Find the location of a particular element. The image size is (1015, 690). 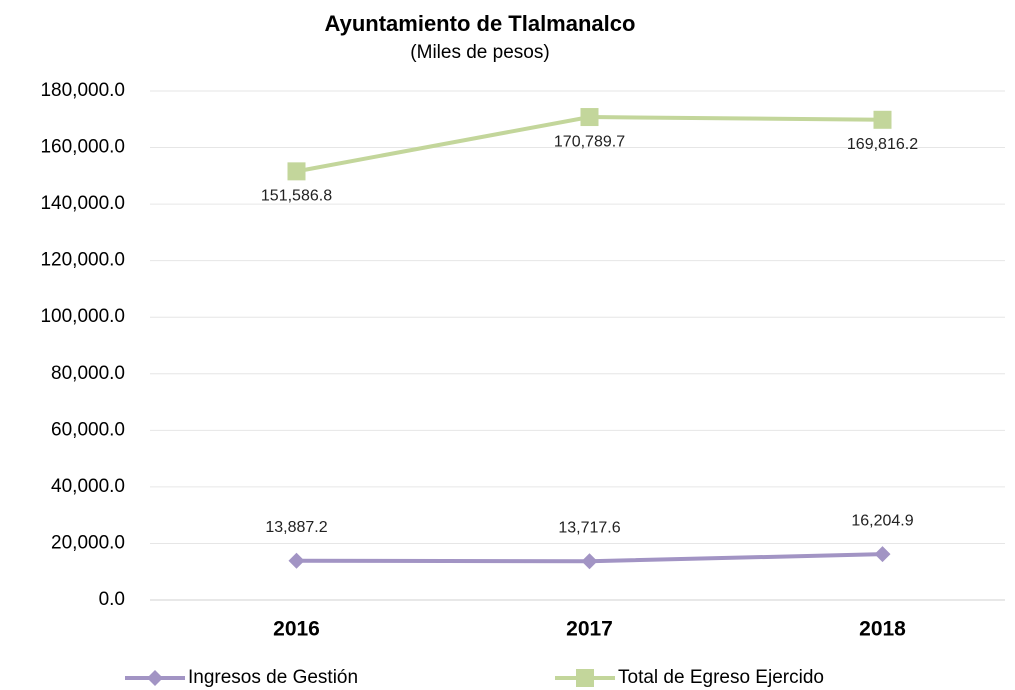

legend-label: Ingresos de Gestión is located at coordinates (273, 677).